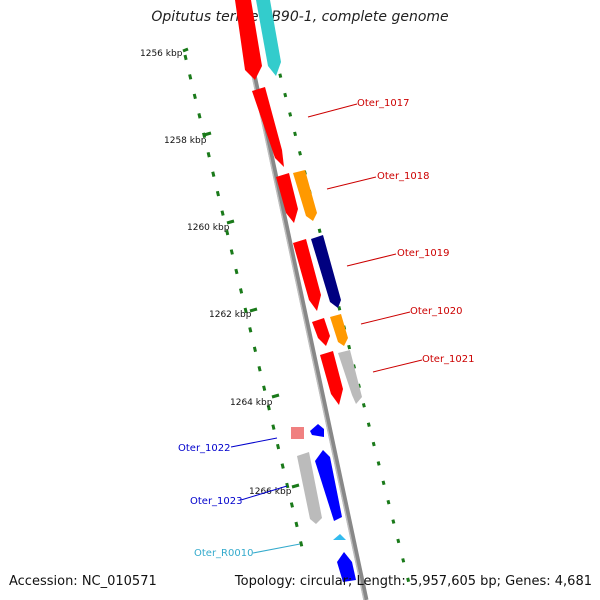 The image size is (600, 600). I want to click on cds-features, so click(289, 219).